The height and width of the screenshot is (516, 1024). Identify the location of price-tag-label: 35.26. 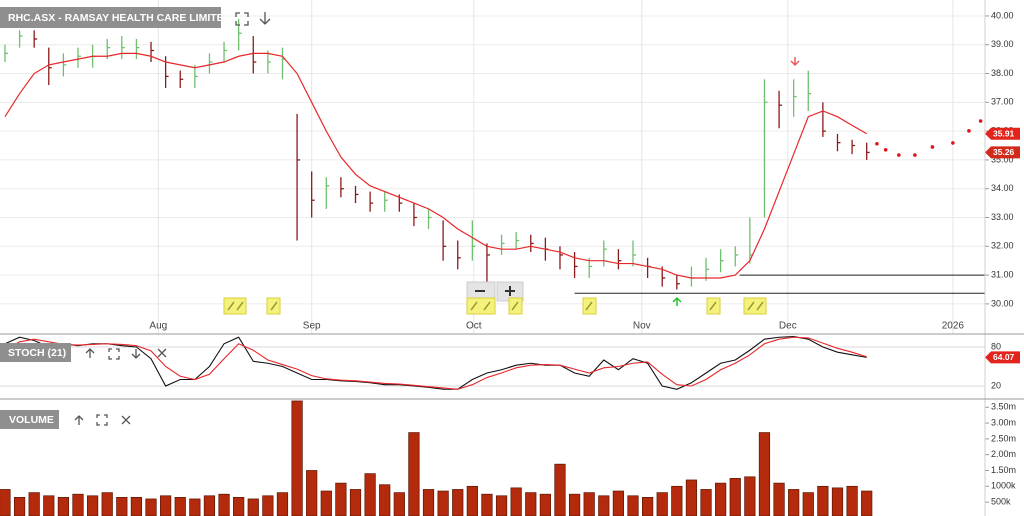
(1004, 152).